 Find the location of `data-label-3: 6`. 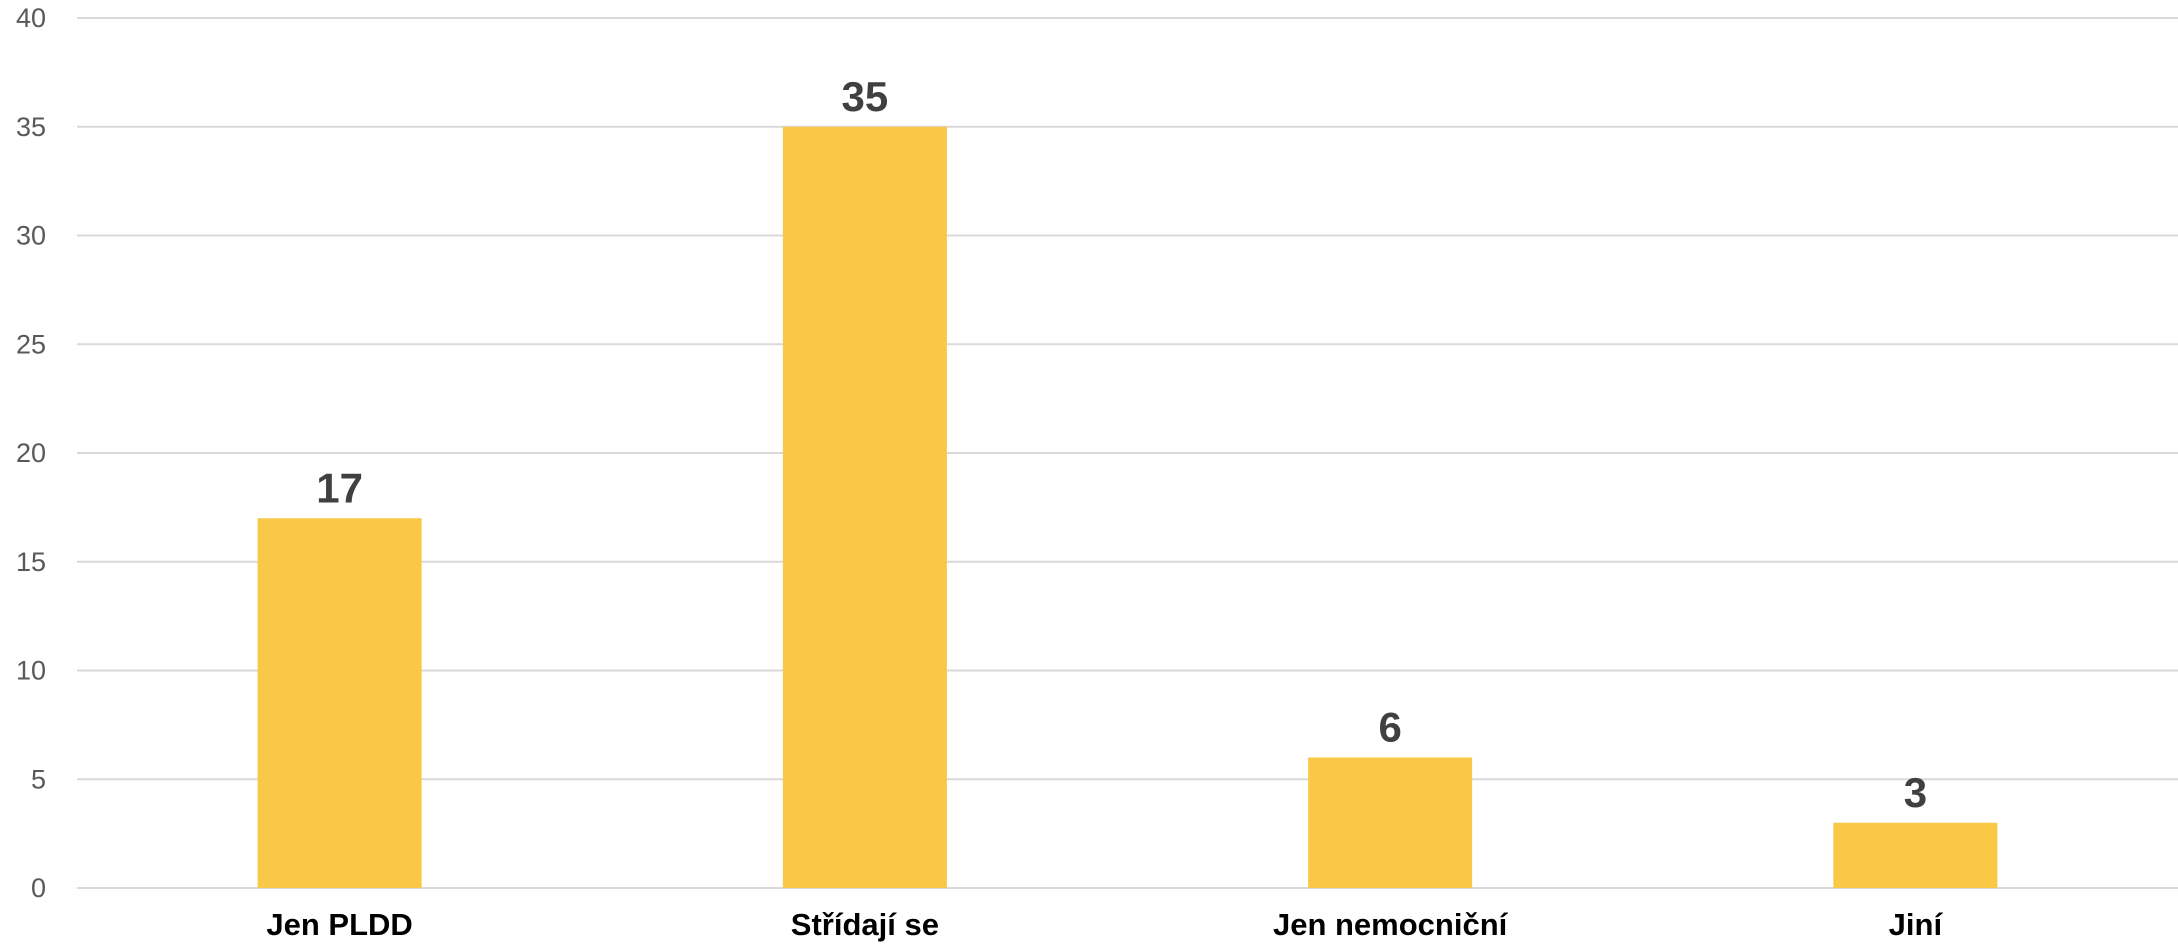

data-label-3: 6 is located at coordinates (1389, 727).